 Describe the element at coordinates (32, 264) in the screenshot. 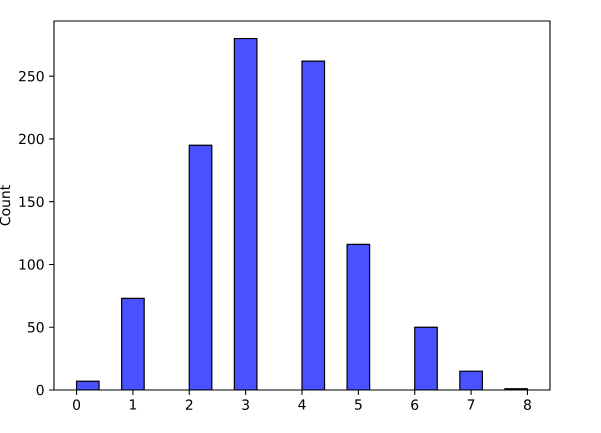

I see `y-tick-label: 100` at that location.